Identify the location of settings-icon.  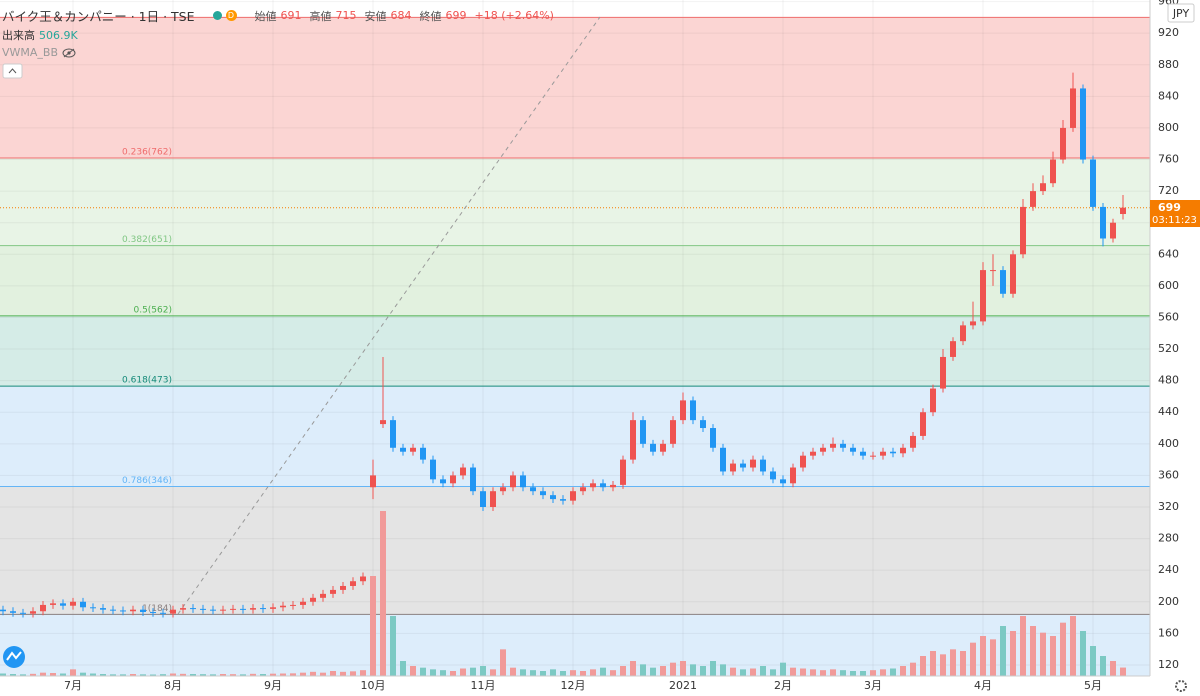
(1181, 686).